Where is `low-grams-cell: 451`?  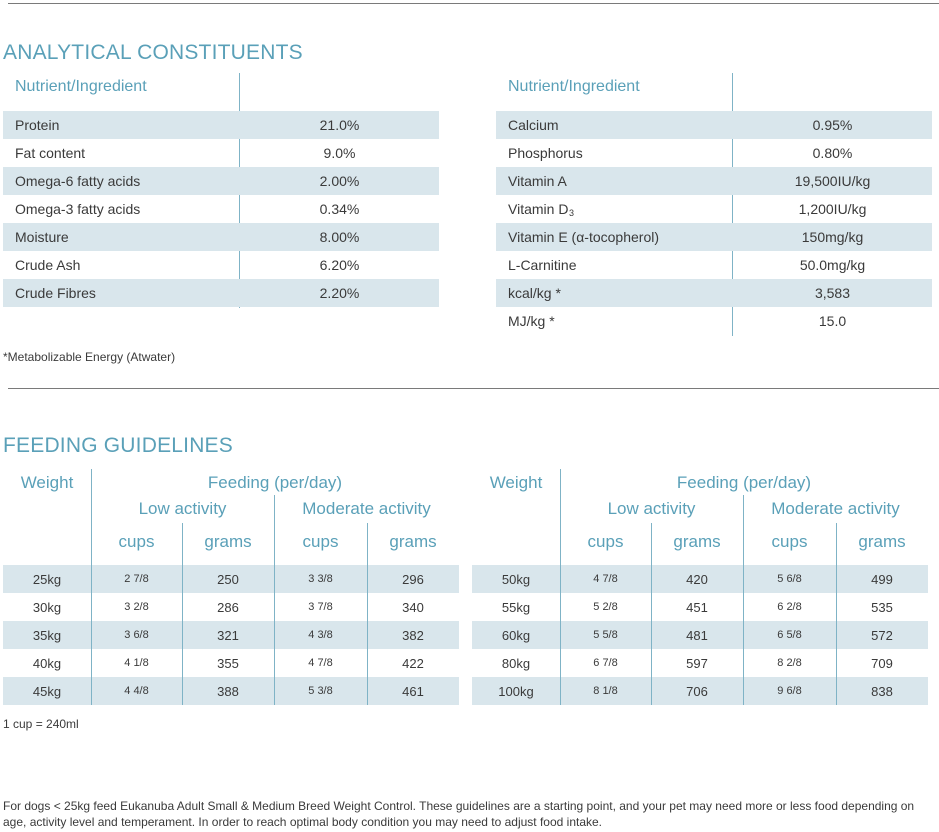
low-grams-cell: 451 is located at coordinates (697, 607).